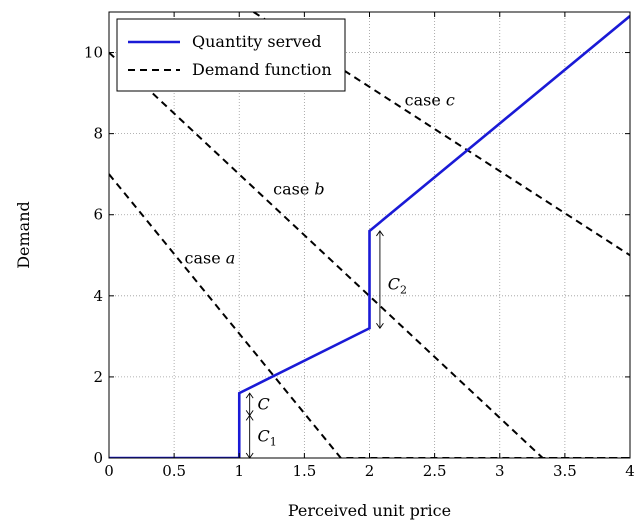 This screenshot has width=636, height=527. What do you see at coordinates (109, 471) in the screenshot?
I see `x-tick-label: 0` at bounding box center [109, 471].